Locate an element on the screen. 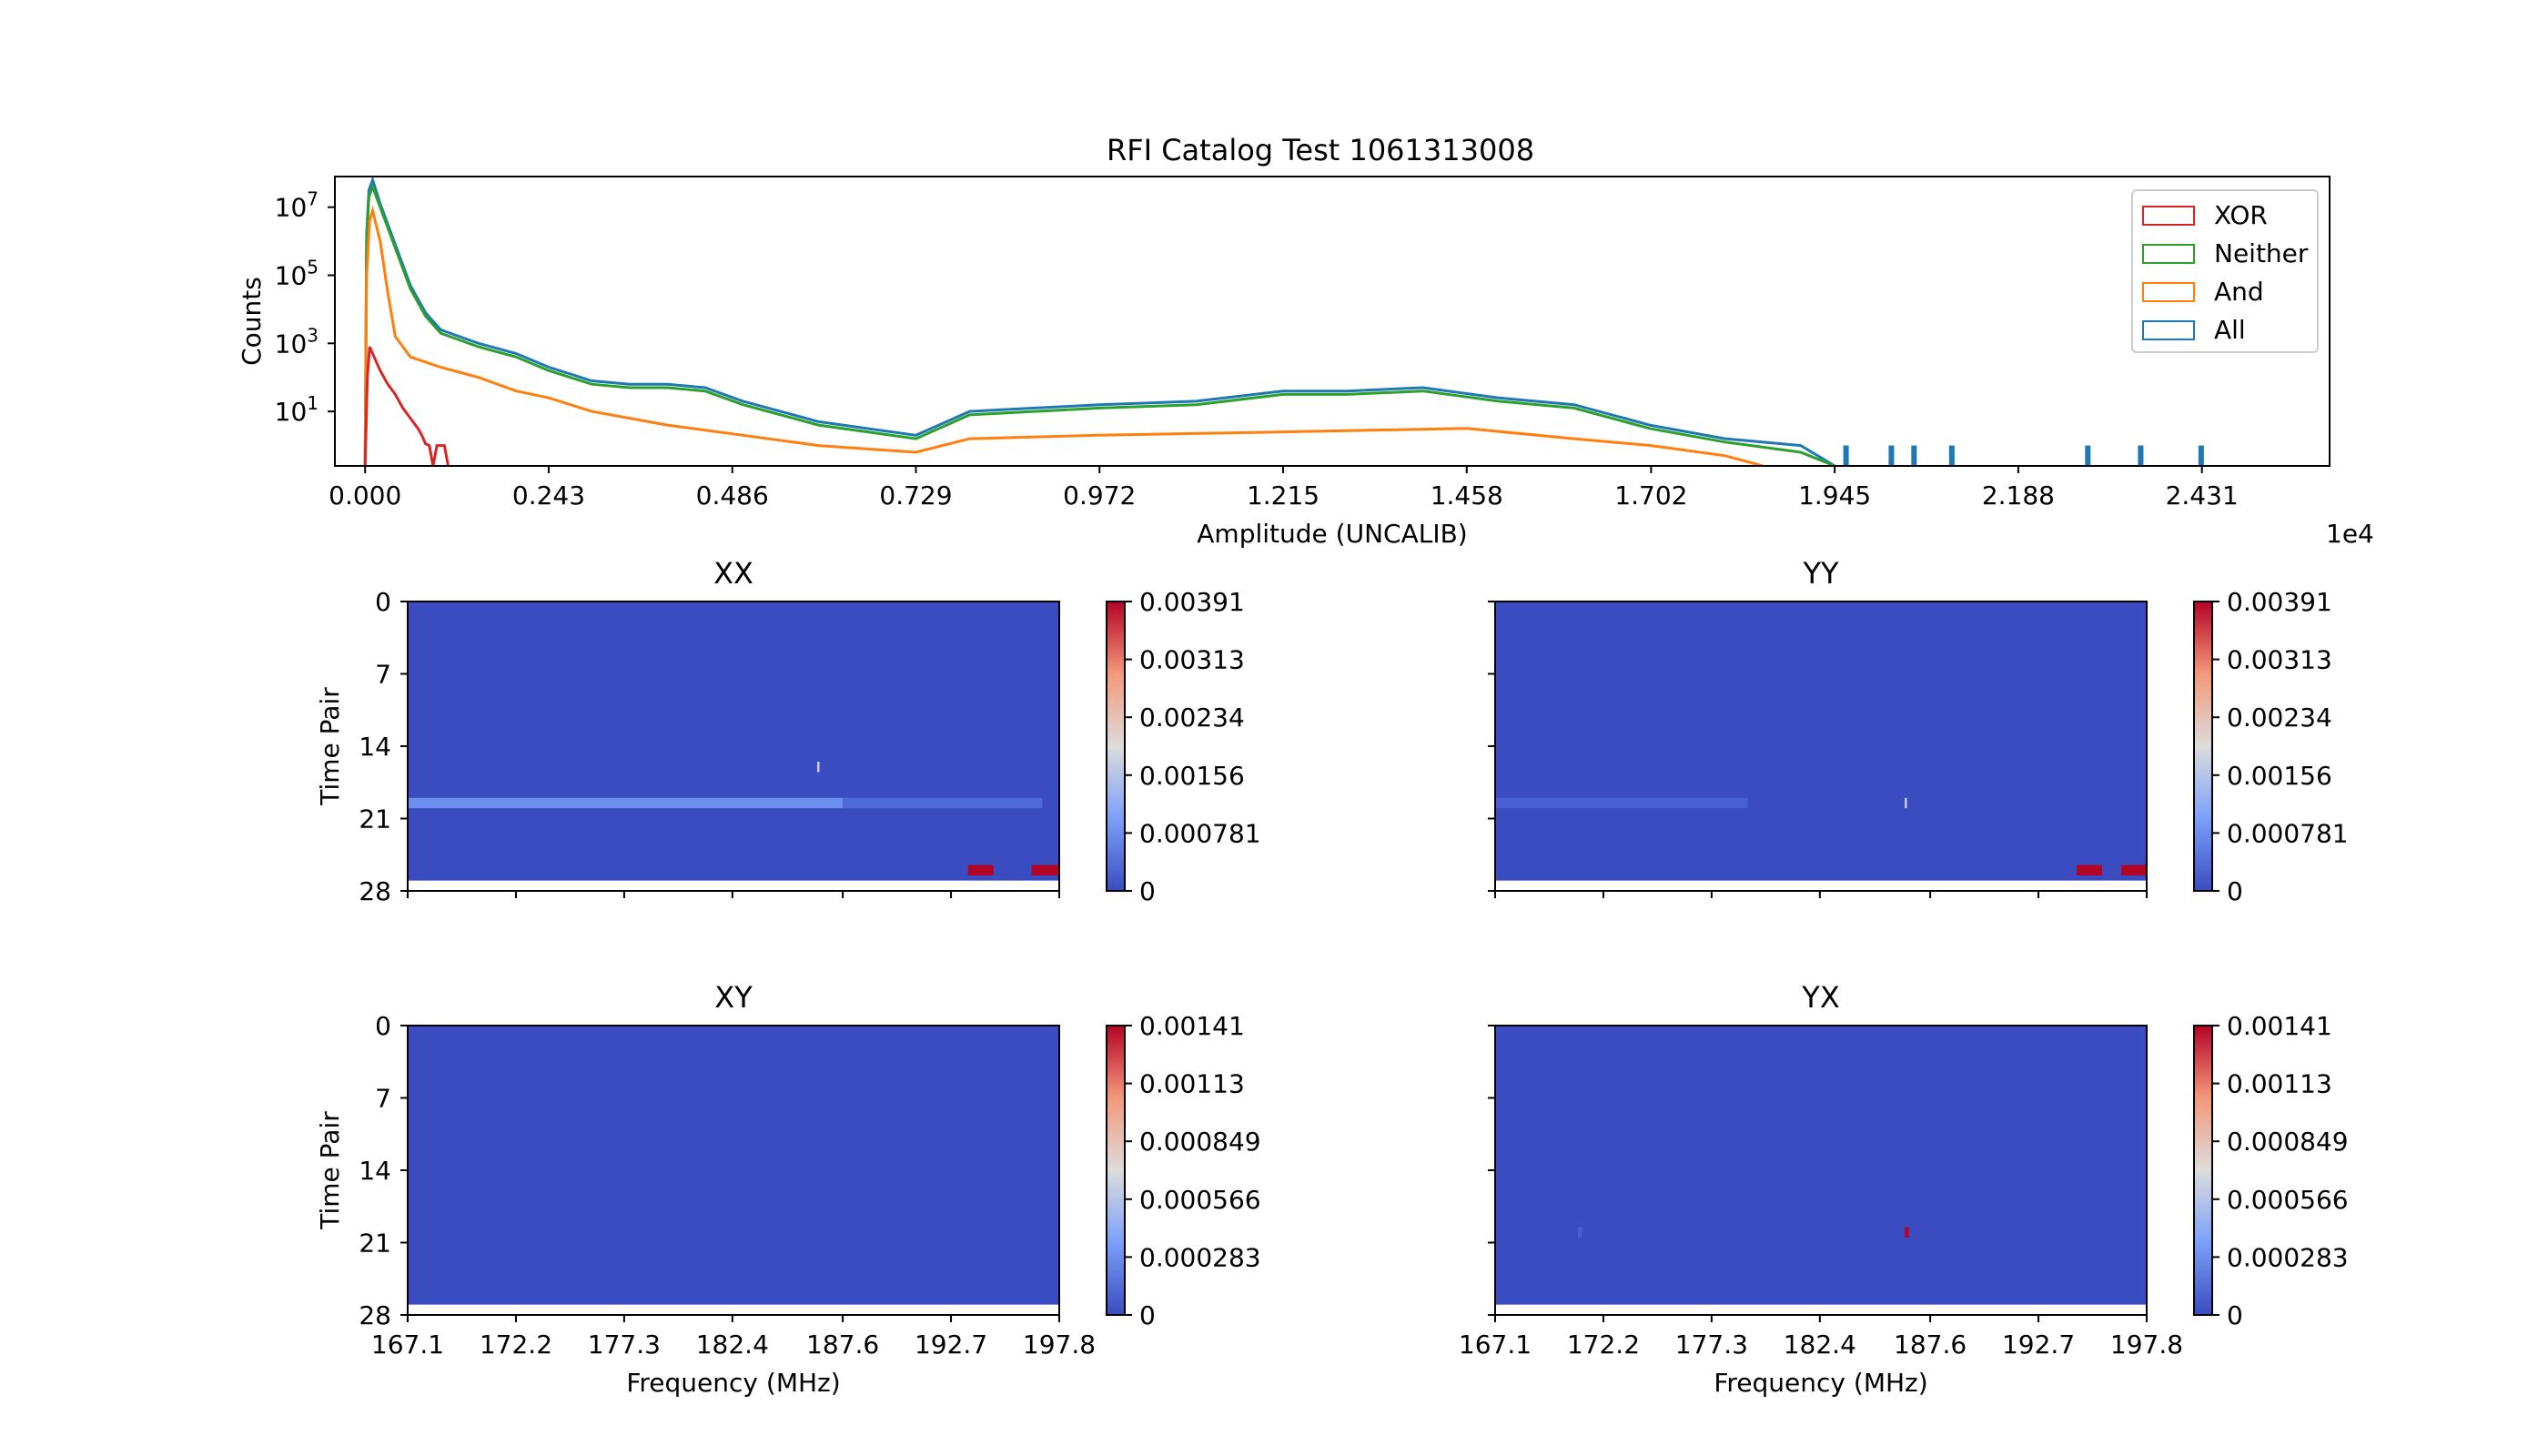 The width and height of the screenshot is (2548, 1456). legend-label-neither: Neither is located at coordinates (2262, 253).